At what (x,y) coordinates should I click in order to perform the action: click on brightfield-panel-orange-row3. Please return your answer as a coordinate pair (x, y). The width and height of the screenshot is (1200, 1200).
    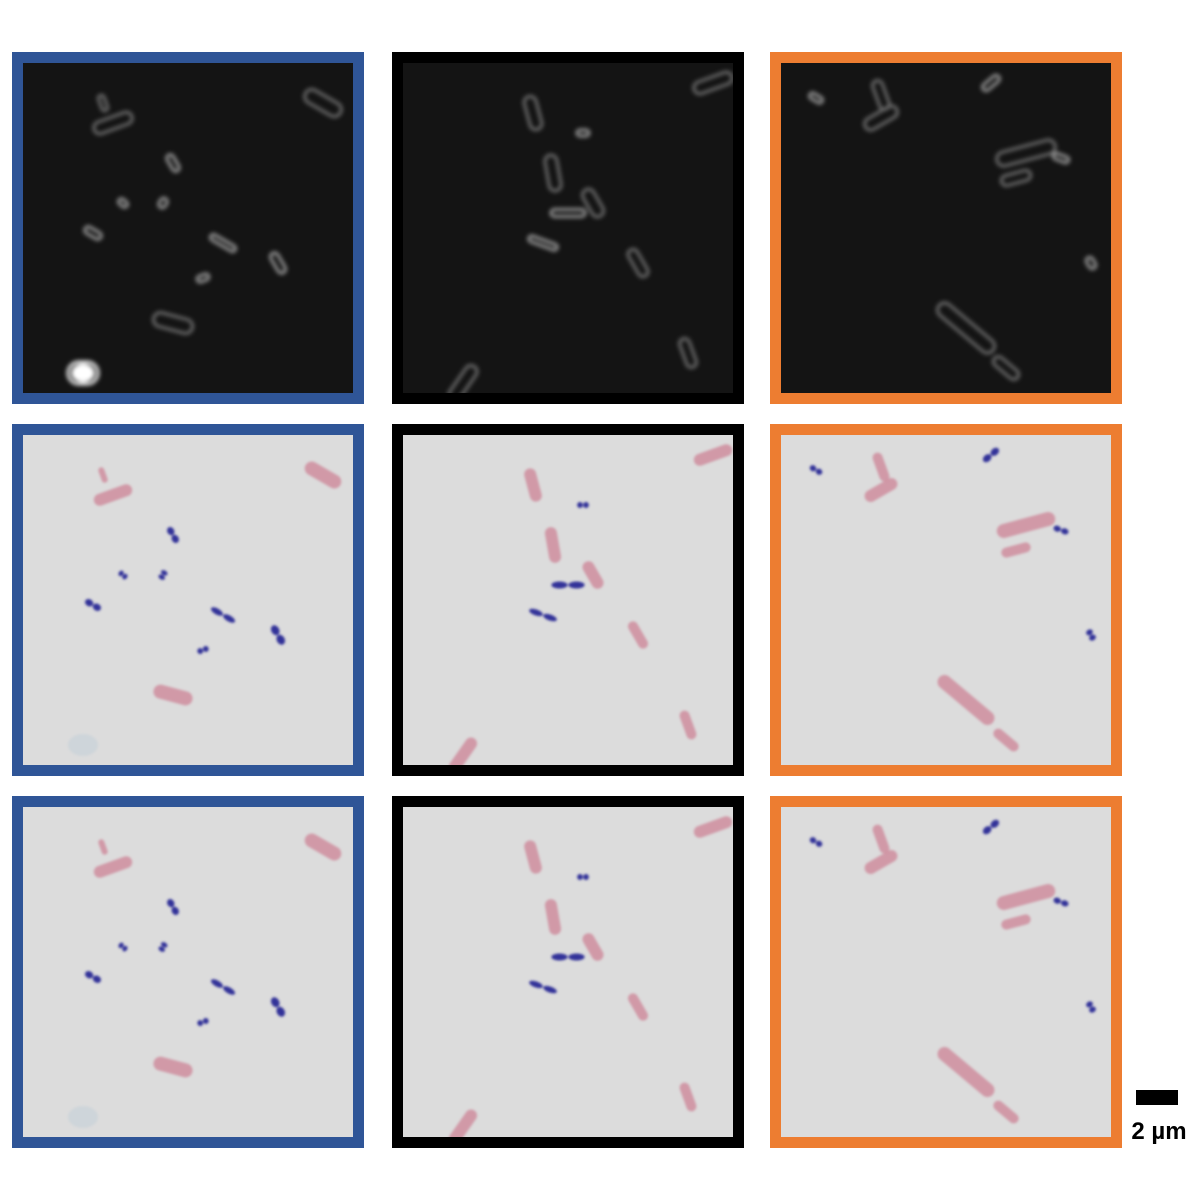
    Looking at the image, I should click on (946, 972).